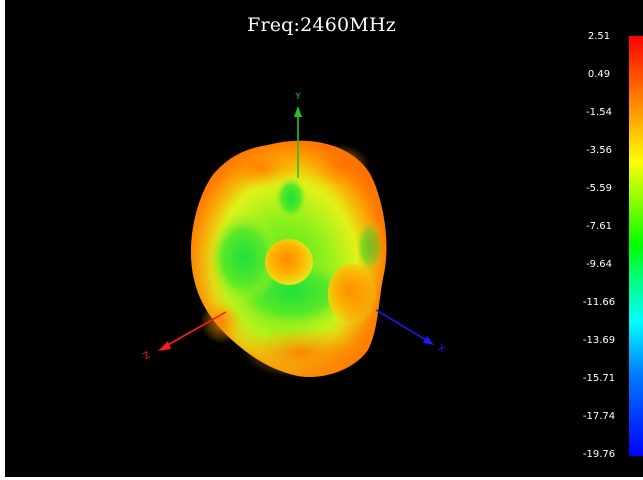  What do you see at coordinates (599, 150) in the screenshot?
I see `colorbar-tick: -3.56` at bounding box center [599, 150].